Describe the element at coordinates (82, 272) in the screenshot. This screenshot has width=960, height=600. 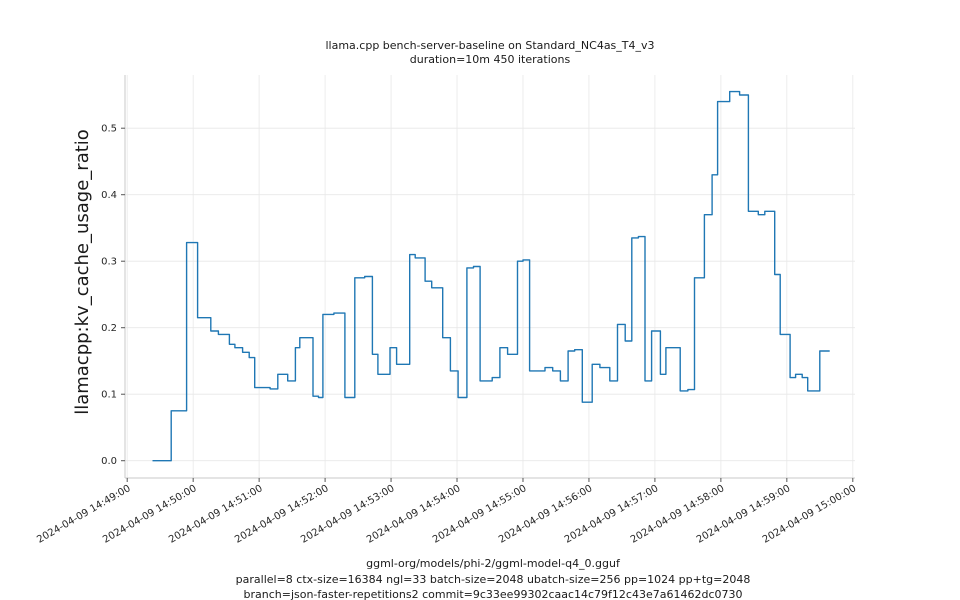
I see `y-axis-label: llamacpp:kv_cache_usage_ratio` at that location.